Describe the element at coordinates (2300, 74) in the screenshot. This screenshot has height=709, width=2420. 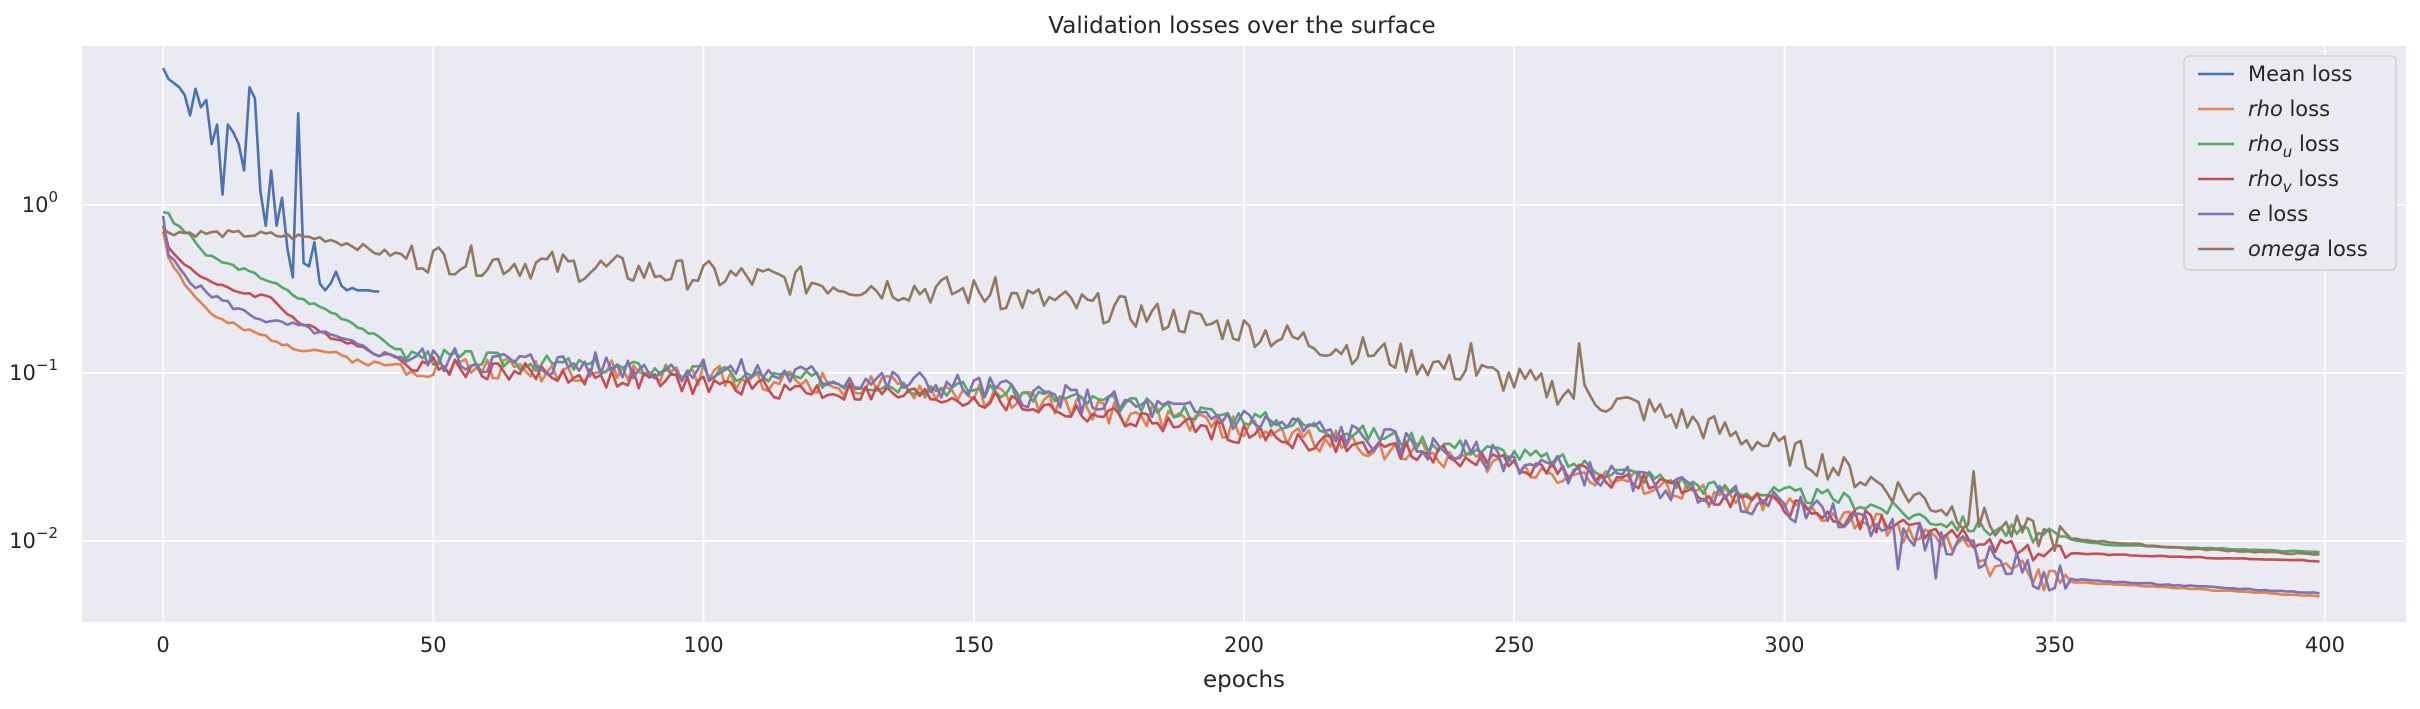
I see `legend-label: Mean loss` at that location.